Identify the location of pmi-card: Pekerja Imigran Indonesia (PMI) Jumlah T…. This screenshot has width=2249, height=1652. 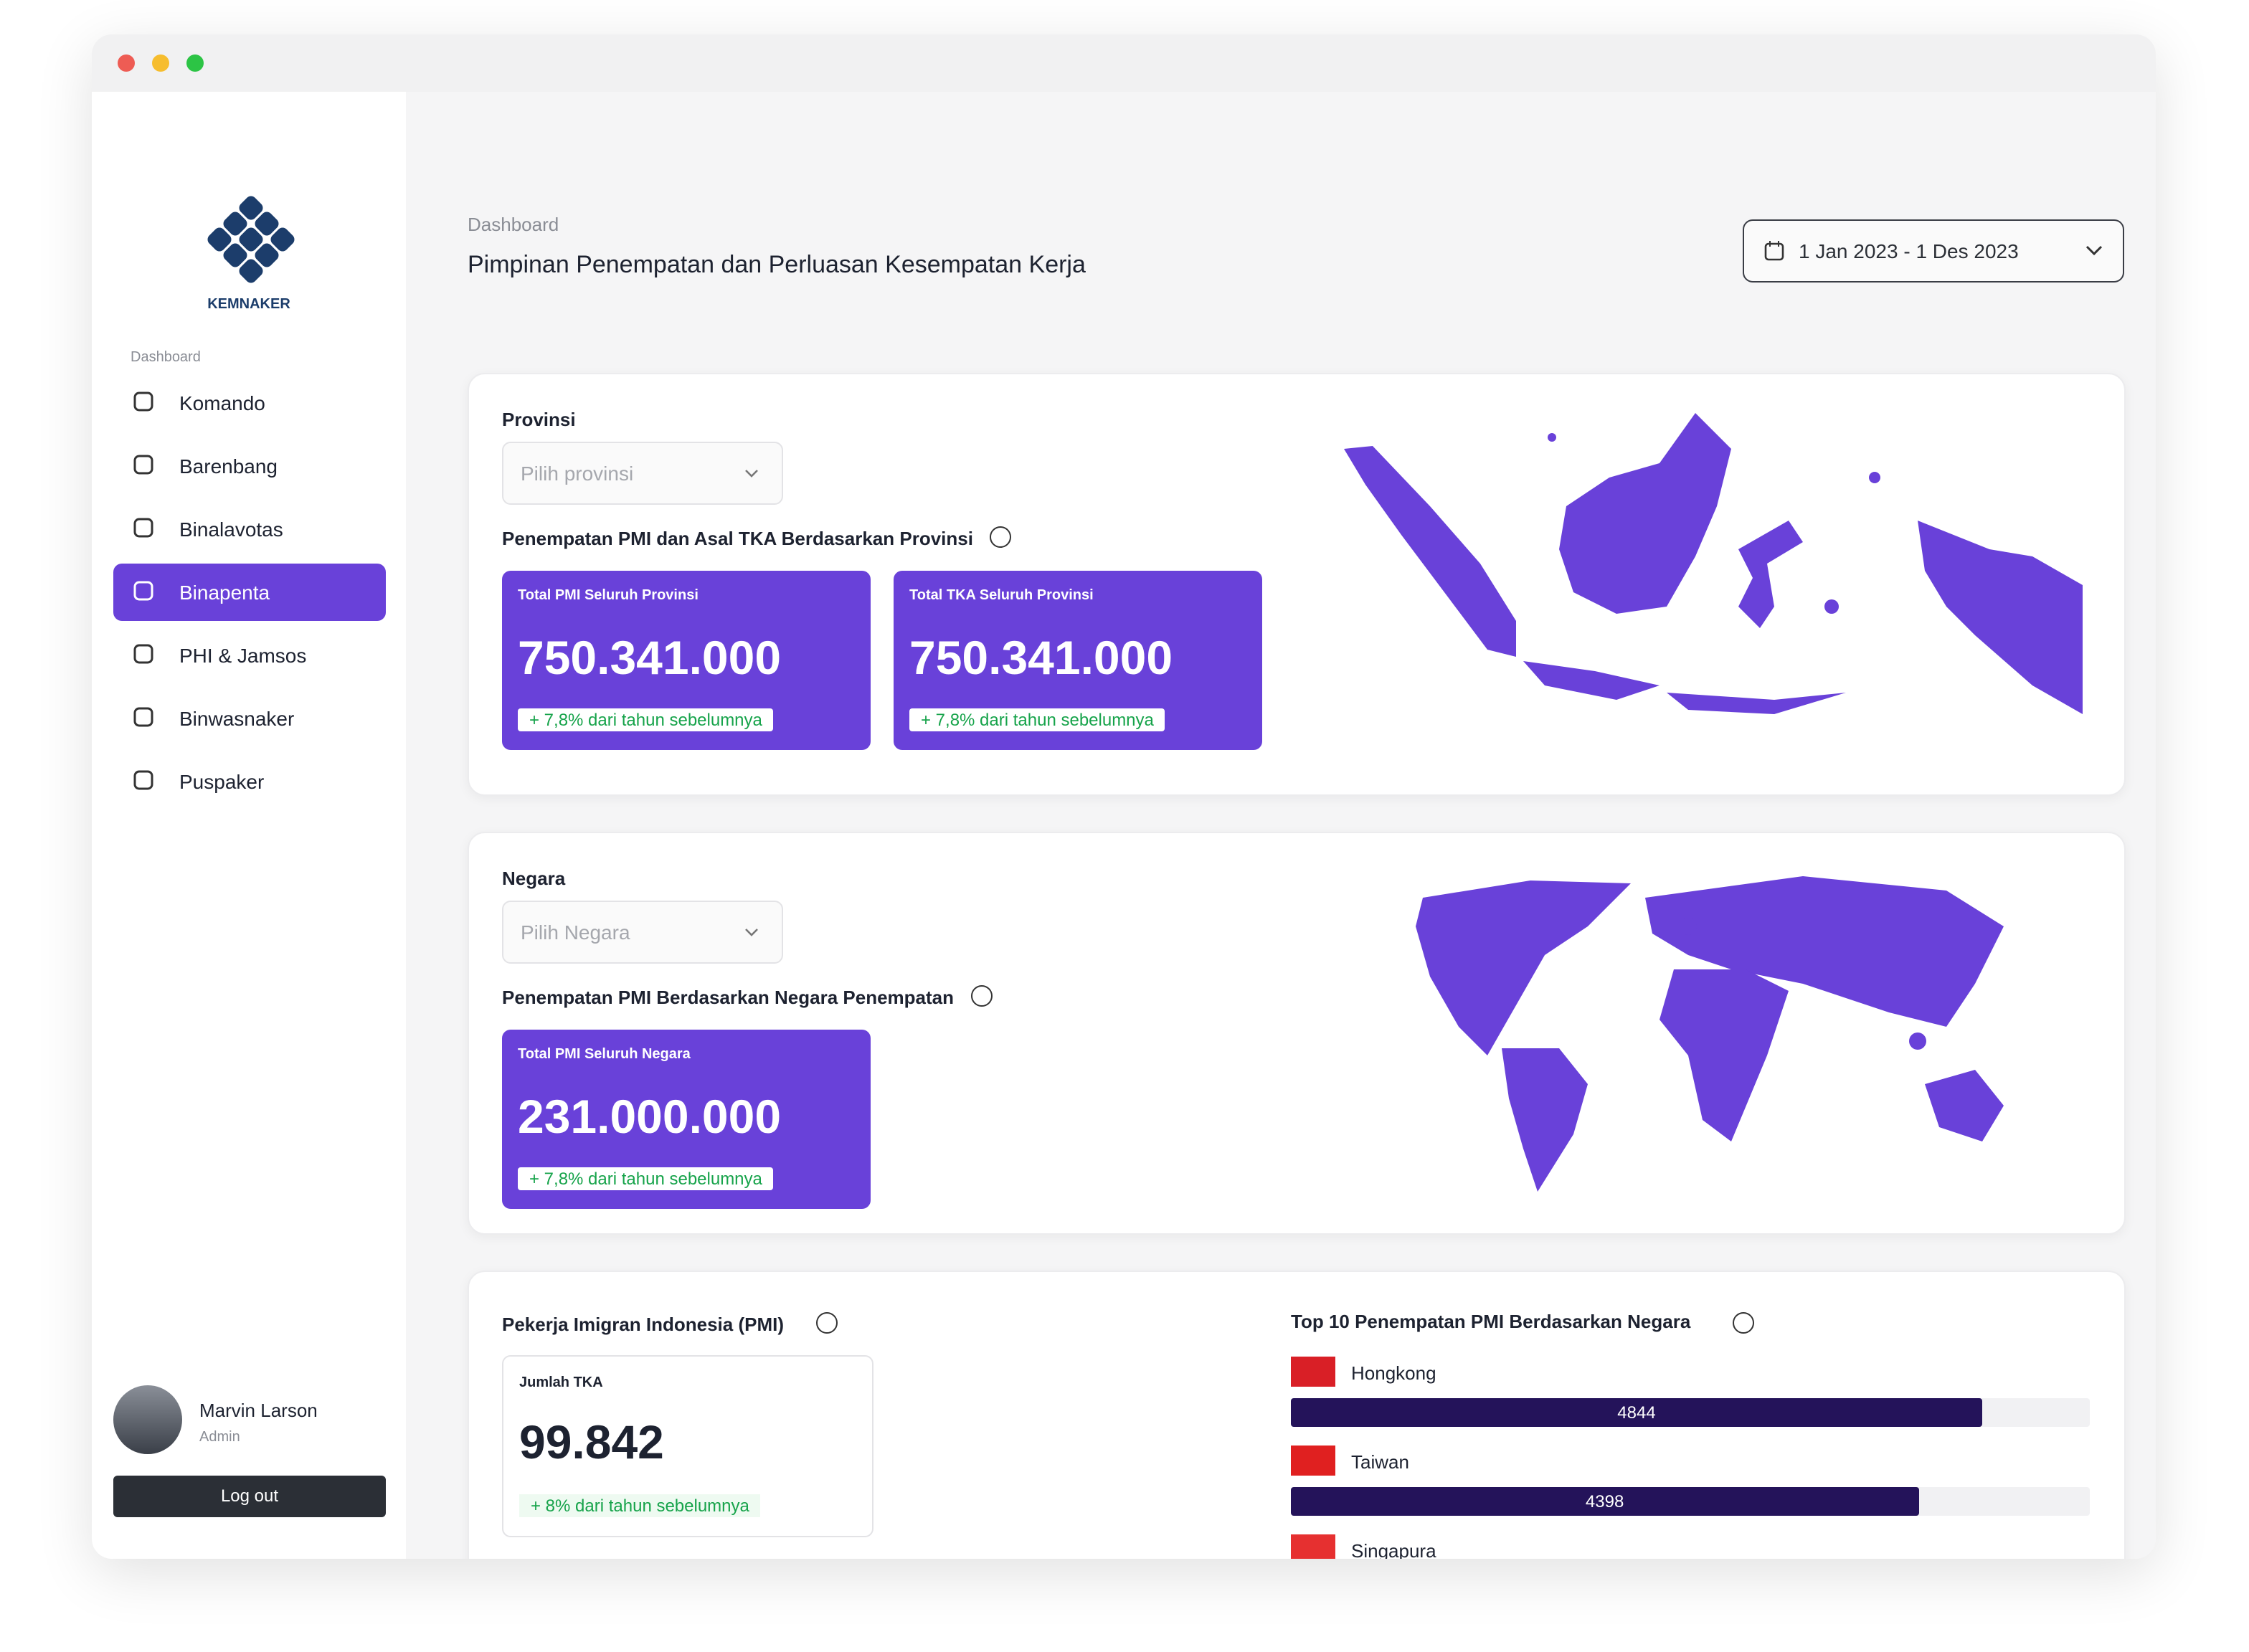
(1297, 1415).